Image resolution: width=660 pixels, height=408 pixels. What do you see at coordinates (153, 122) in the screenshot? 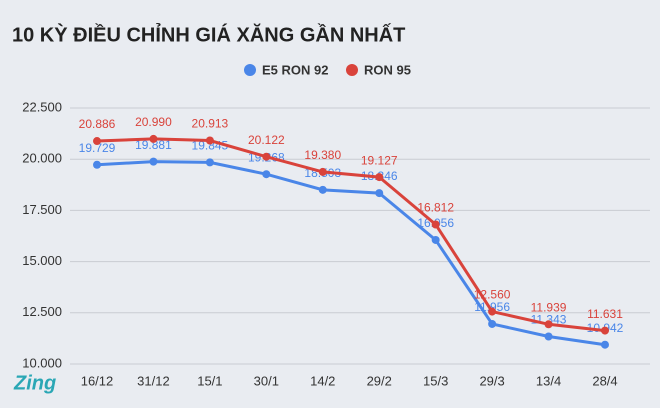
I see `data-label: 20.990` at bounding box center [153, 122].